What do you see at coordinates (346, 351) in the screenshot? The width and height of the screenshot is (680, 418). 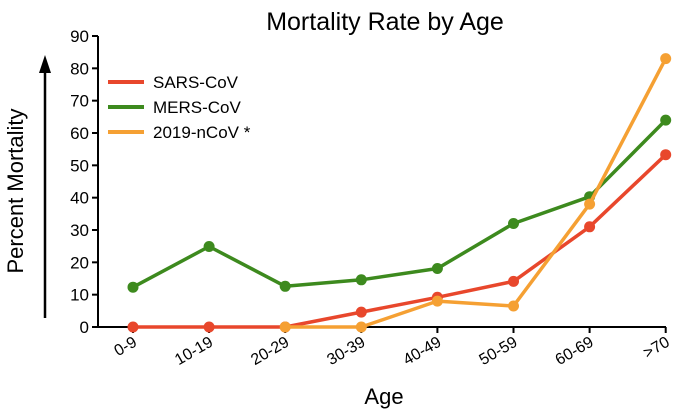 I see `x-tick-label: 30-39` at bounding box center [346, 351].